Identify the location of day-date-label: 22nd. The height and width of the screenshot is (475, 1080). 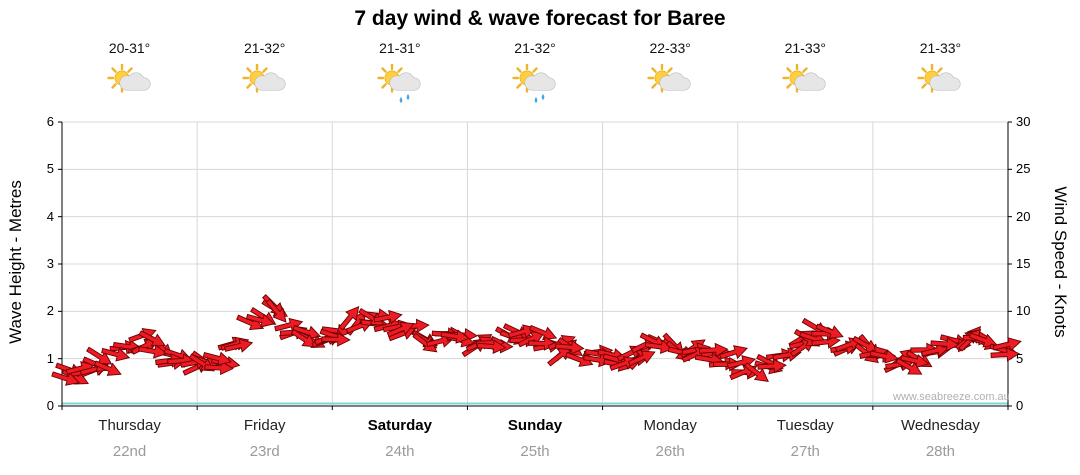
(129, 451).